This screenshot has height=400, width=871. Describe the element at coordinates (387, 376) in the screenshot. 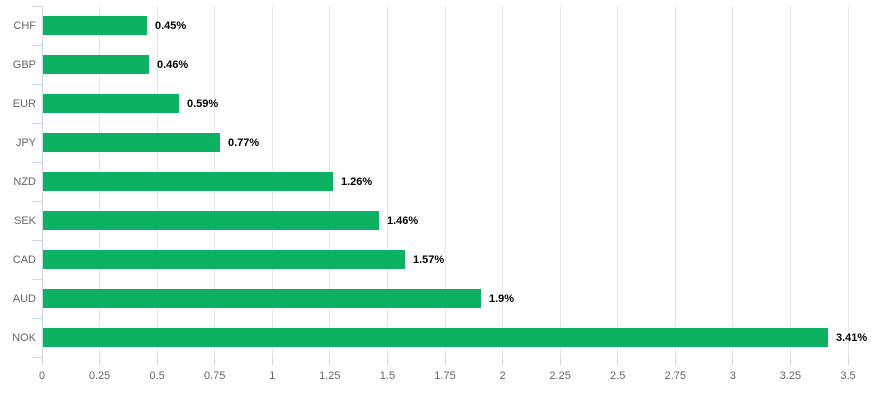

I see `x-axis-tick-label: 1.5` at that location.